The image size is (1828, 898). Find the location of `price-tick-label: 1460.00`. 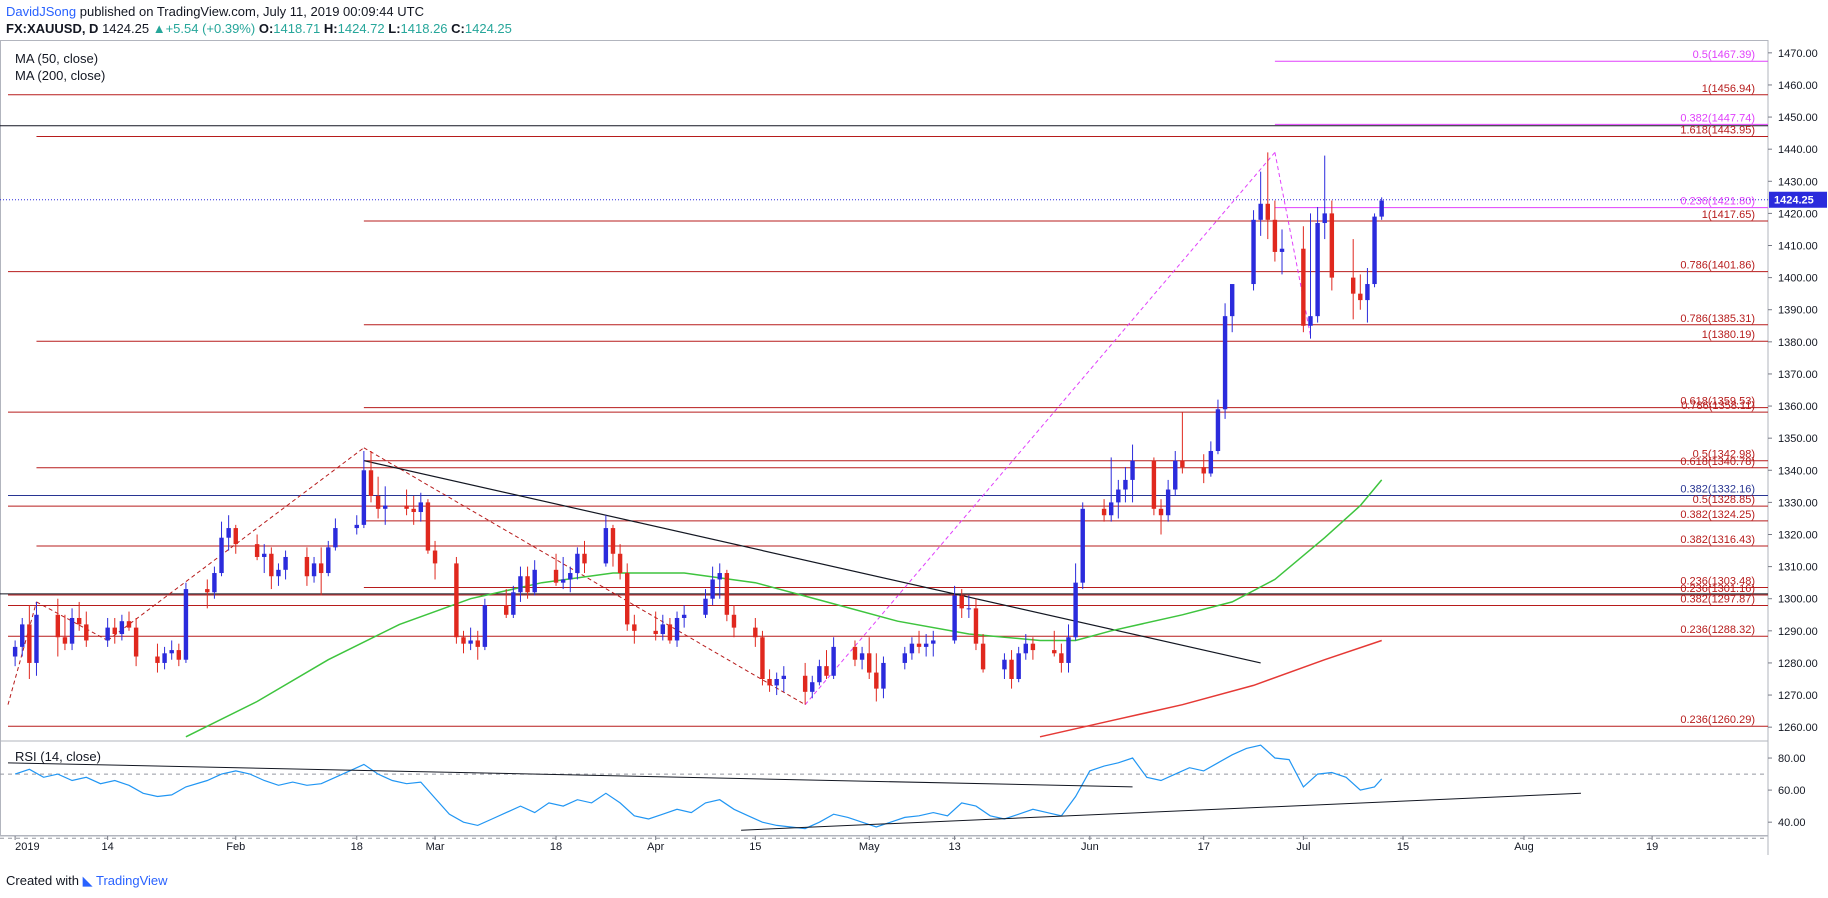

price-tick-label: 1460.00 is located at coordinates (1798, 86).